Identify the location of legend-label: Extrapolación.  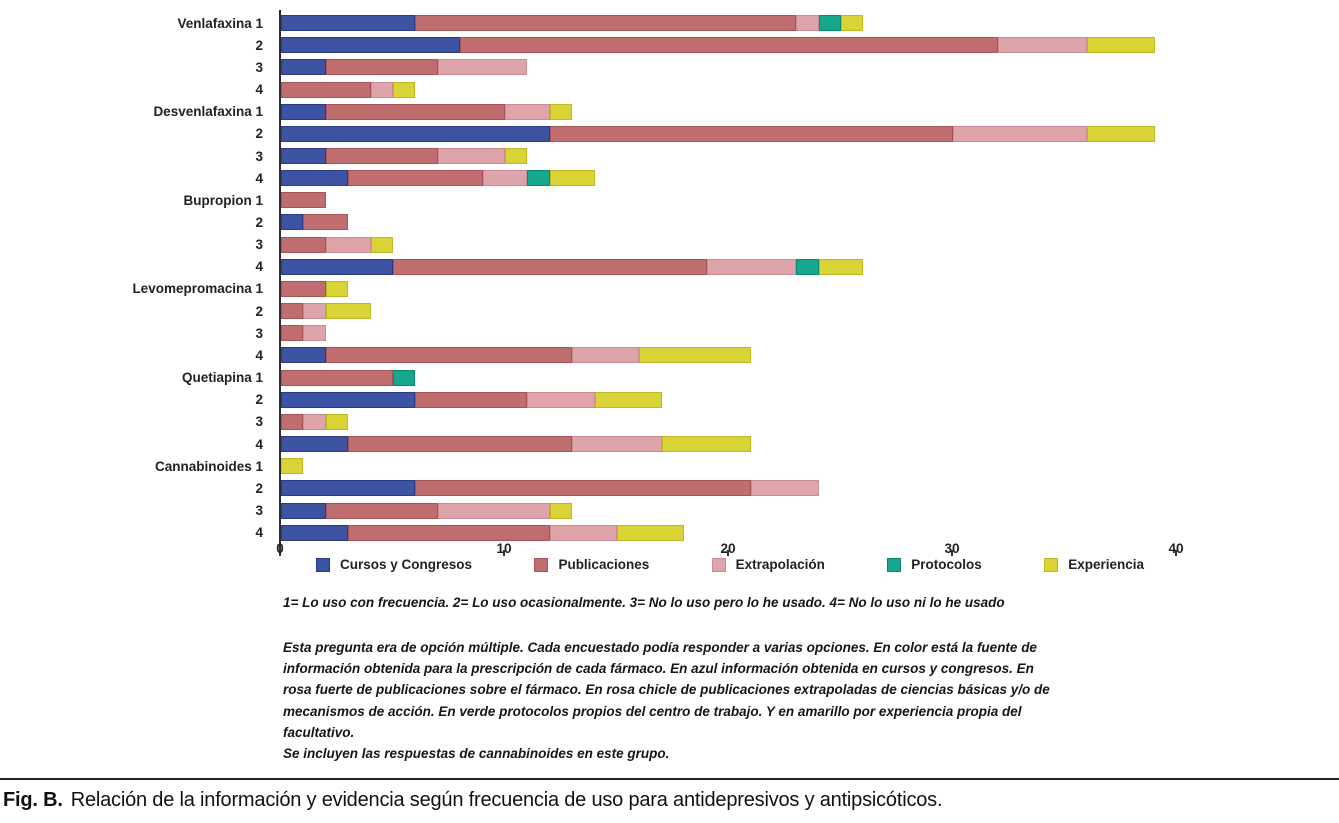
(780, 564).